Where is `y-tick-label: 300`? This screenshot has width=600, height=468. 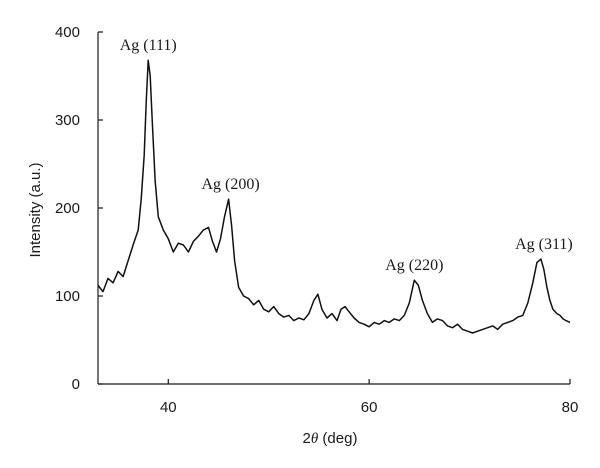
y-tick-label: 300 is located at coordinates (67, 120).